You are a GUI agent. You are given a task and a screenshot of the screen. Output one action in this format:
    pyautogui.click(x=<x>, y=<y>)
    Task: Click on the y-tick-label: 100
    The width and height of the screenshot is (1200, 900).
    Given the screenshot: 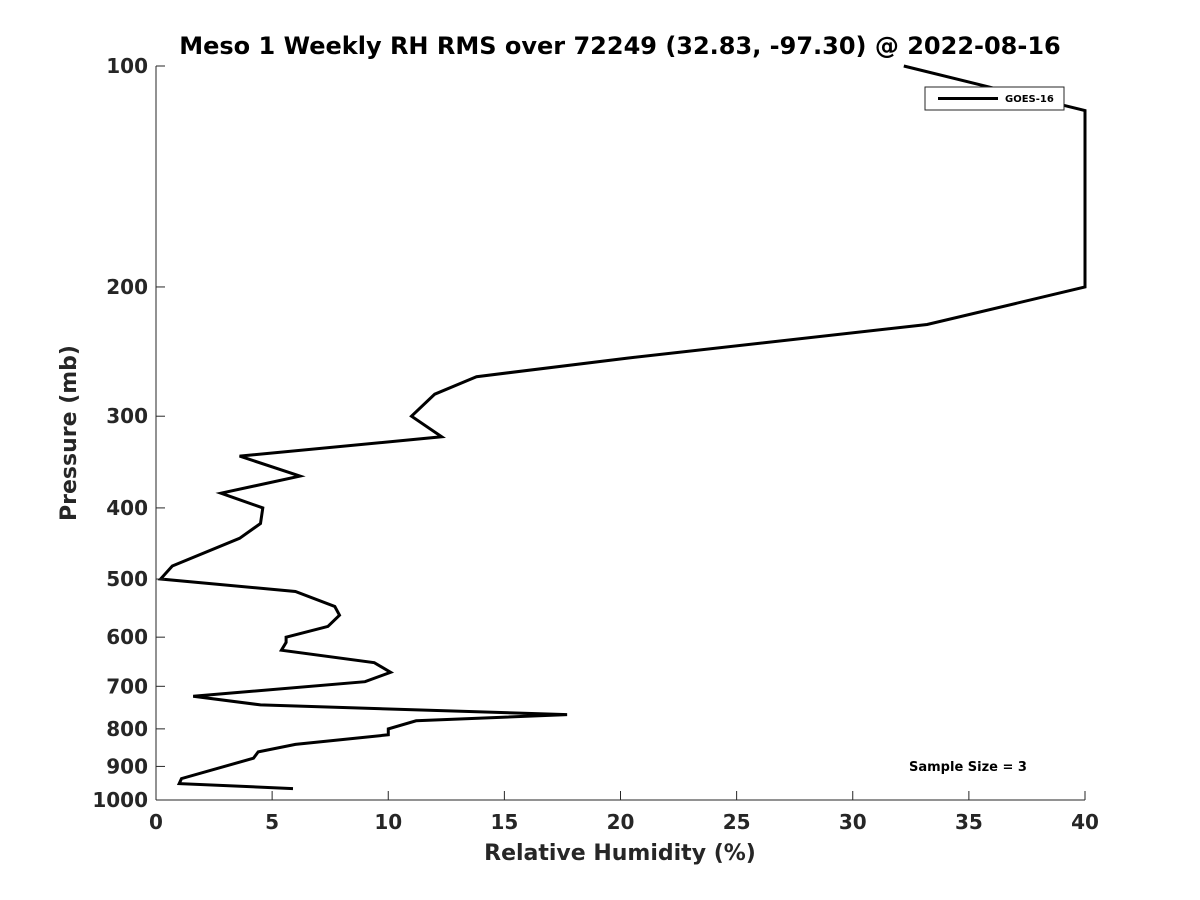 What is the action you would take?
    pyautogui.click(x=127, y=66)
    